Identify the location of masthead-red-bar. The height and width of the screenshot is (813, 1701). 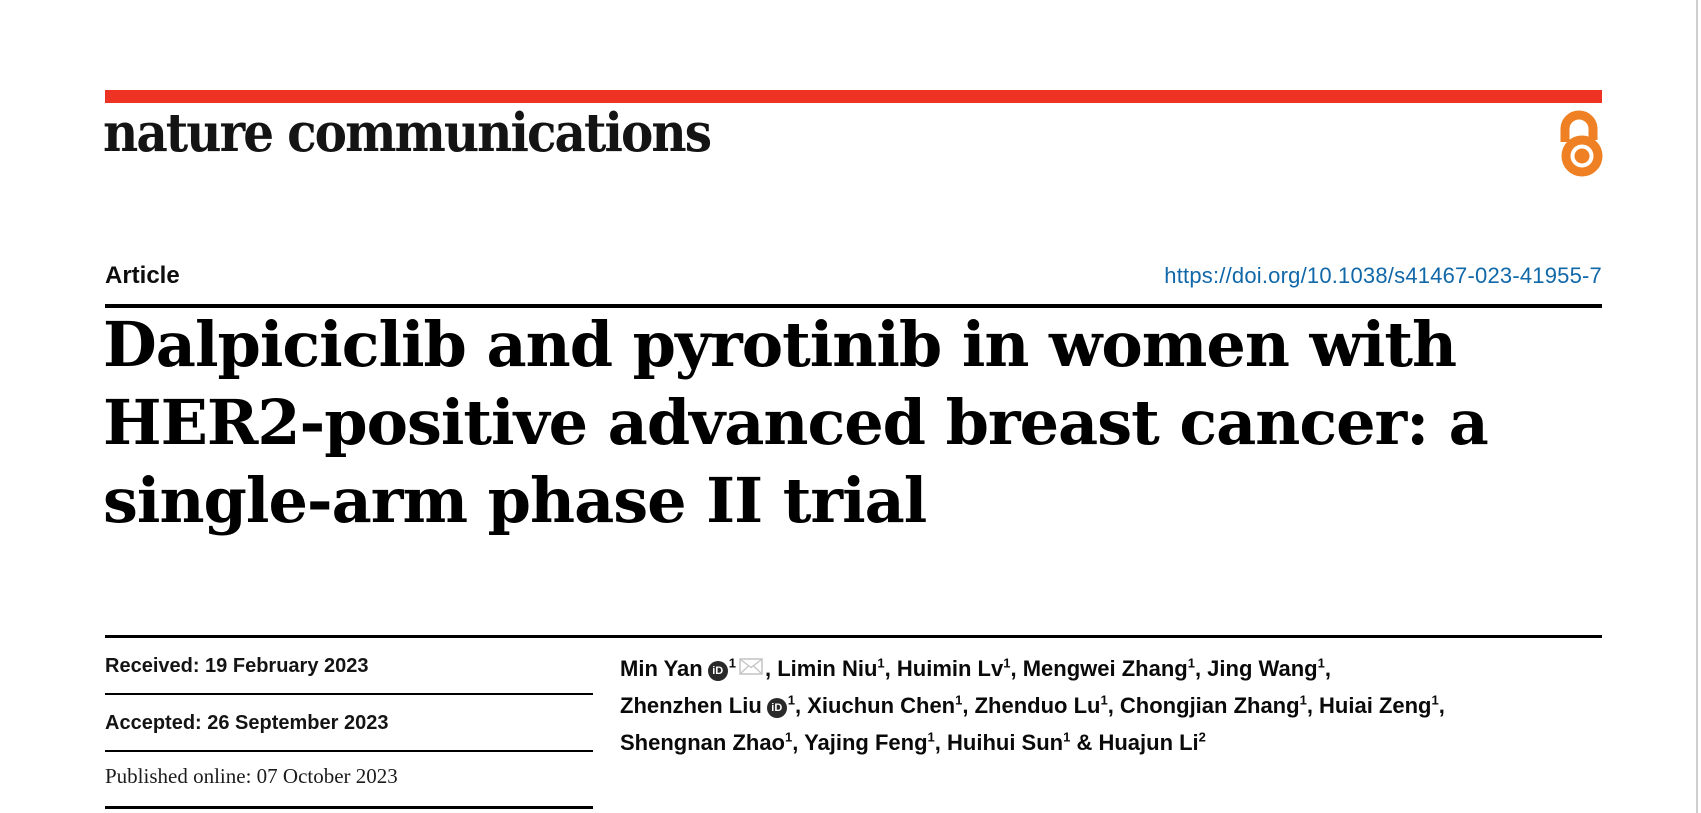
(853, 96).